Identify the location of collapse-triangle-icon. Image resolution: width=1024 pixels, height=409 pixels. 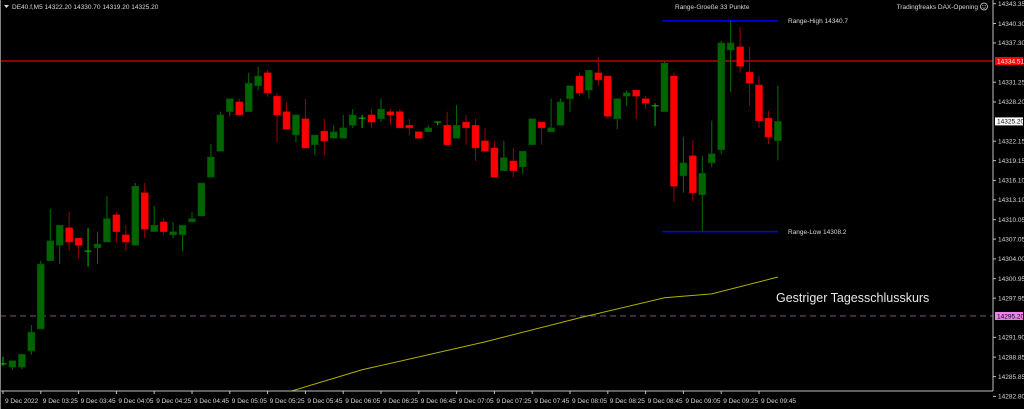
(6, 6).